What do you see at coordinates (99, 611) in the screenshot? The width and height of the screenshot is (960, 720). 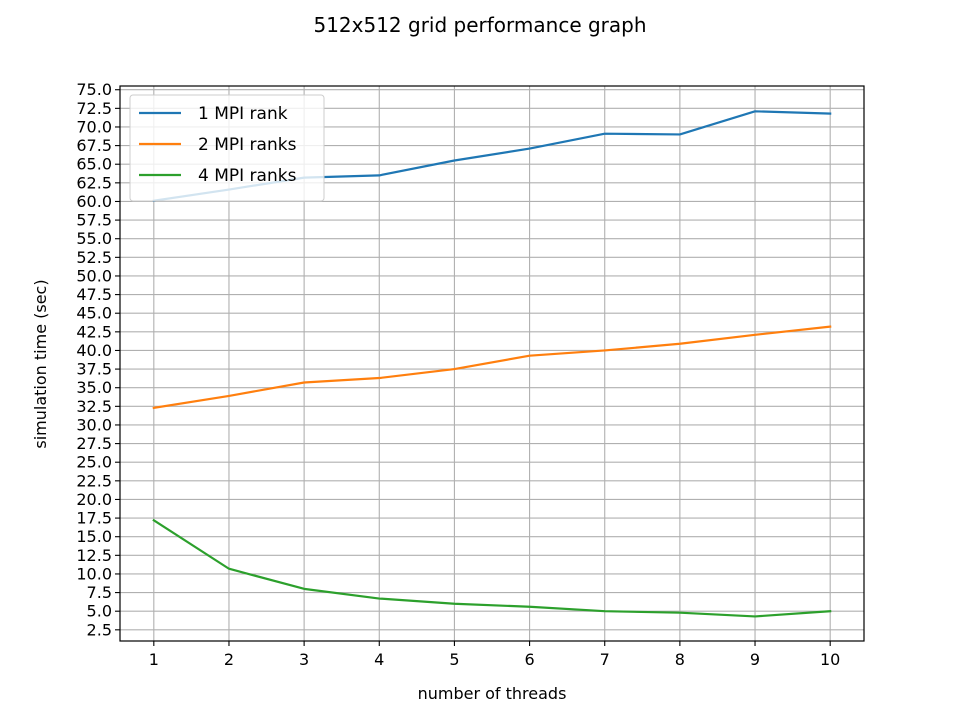 I see `y-tick-label: 5.0` at bounding box center [99, 611].